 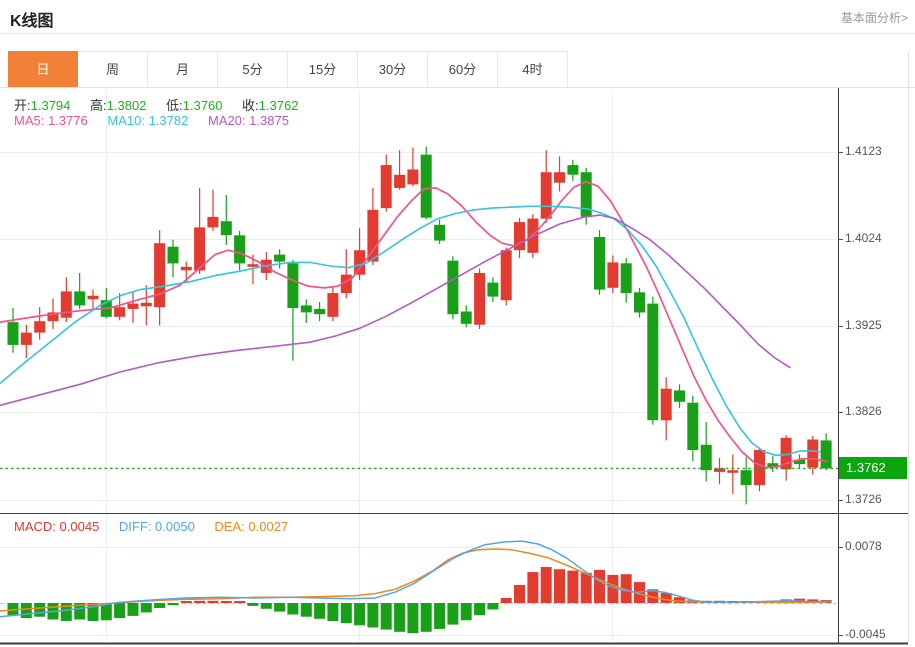 What do you see at coordinates (183, 69) in the screenshot?
I see `tab-月: 月` at bounding box center [183, 69].